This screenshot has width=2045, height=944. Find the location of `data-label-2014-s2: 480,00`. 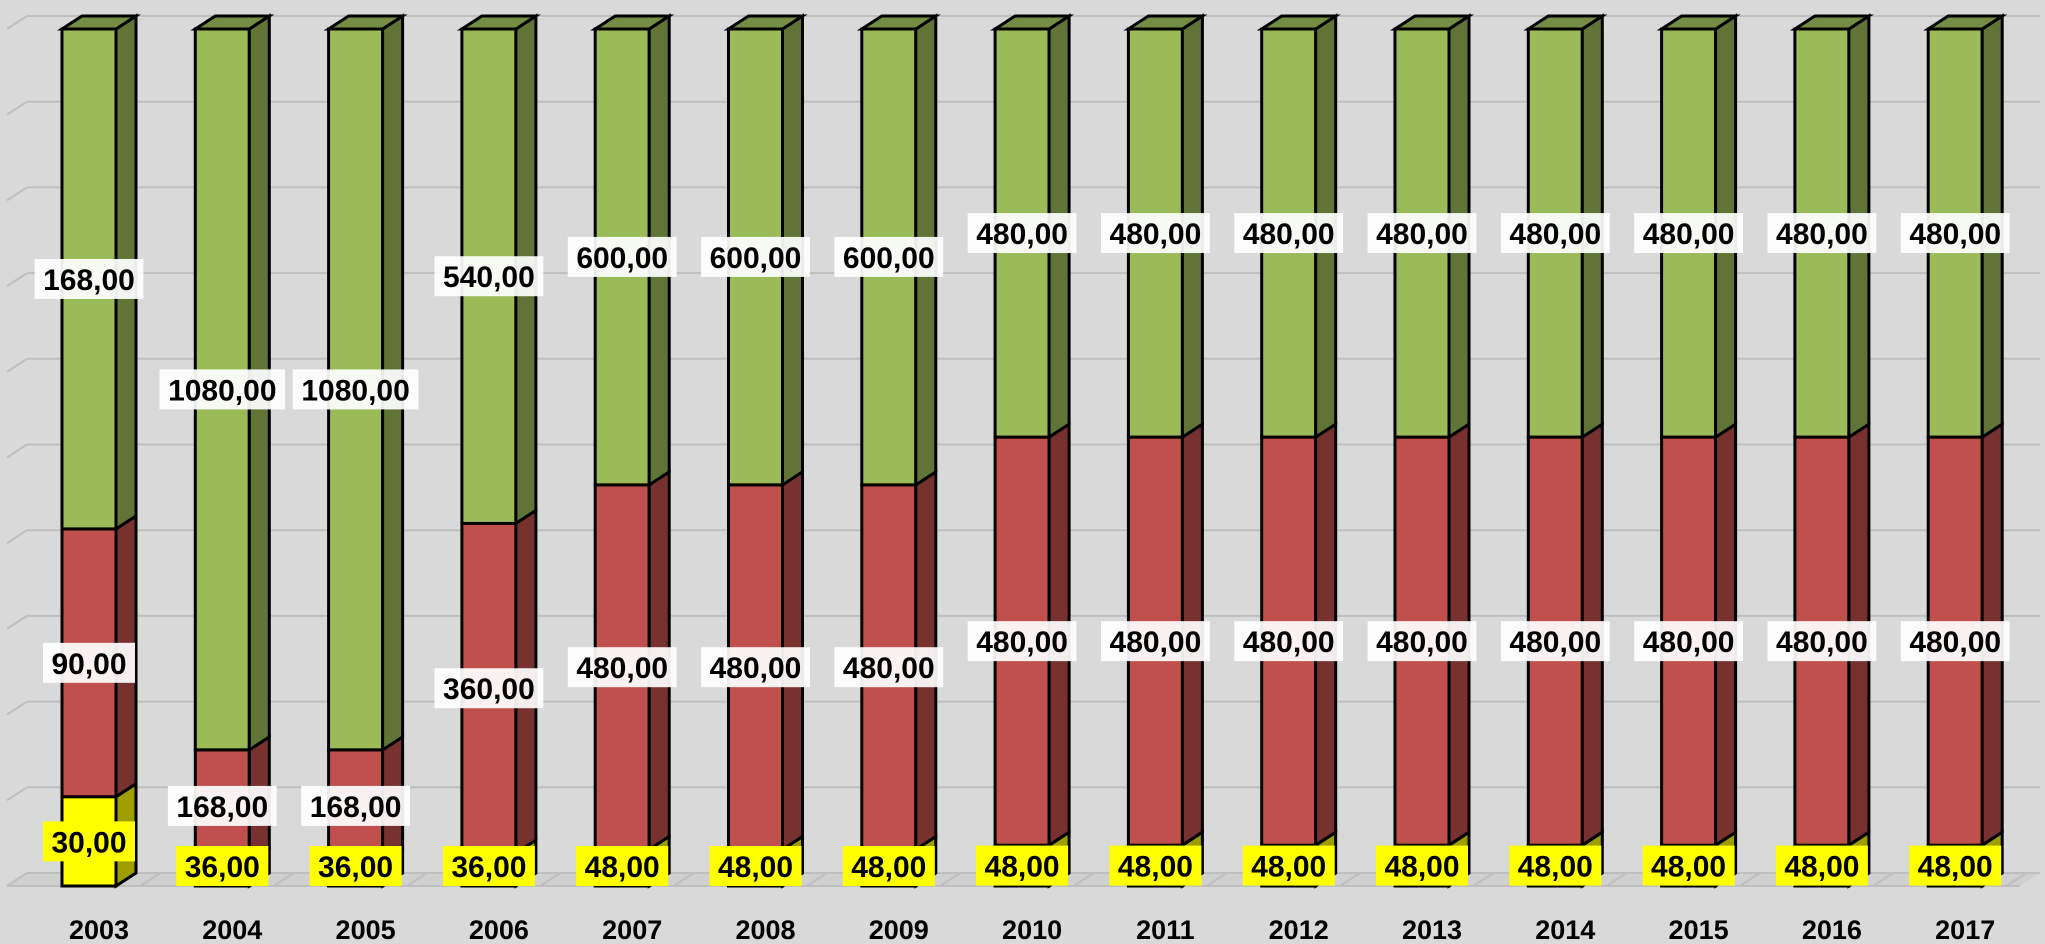

data-label-2014-s2: 480,00 is located at coordinates (1555, 641).